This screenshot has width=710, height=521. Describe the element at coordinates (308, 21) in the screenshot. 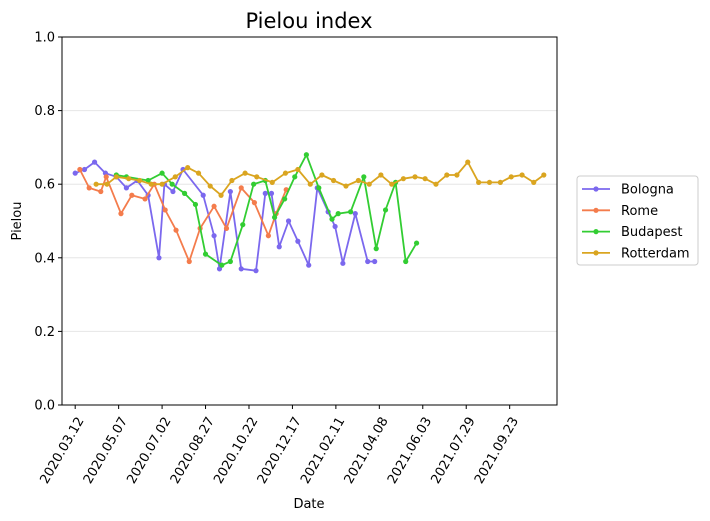

I see `chart-title: Pielou index` at that location.